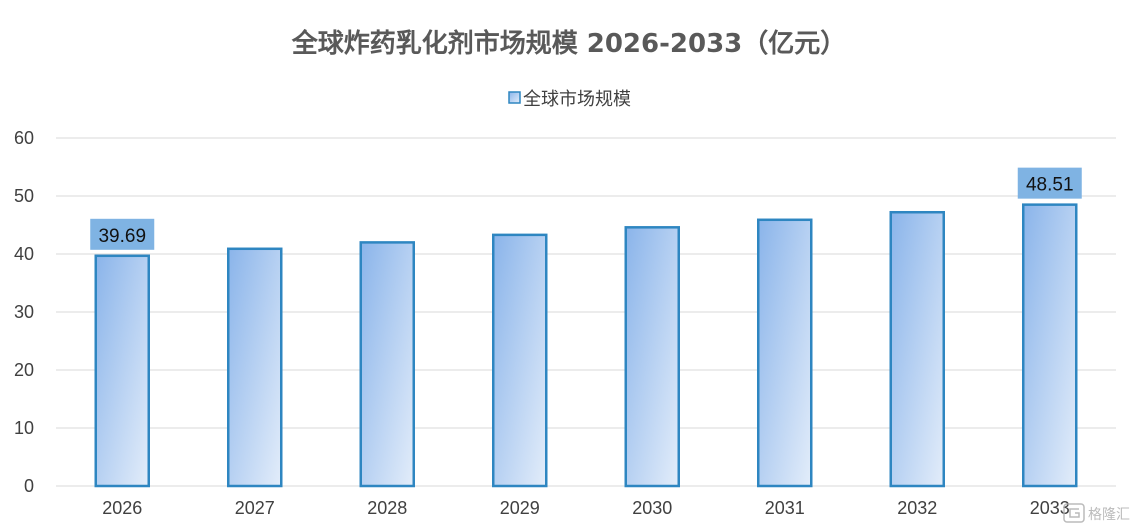 The height and width of the screenshot is (532, 1139). Describe the element at coordinates (785, 508) in the screenshot. I see `x-tick-label: 2031` at that location.